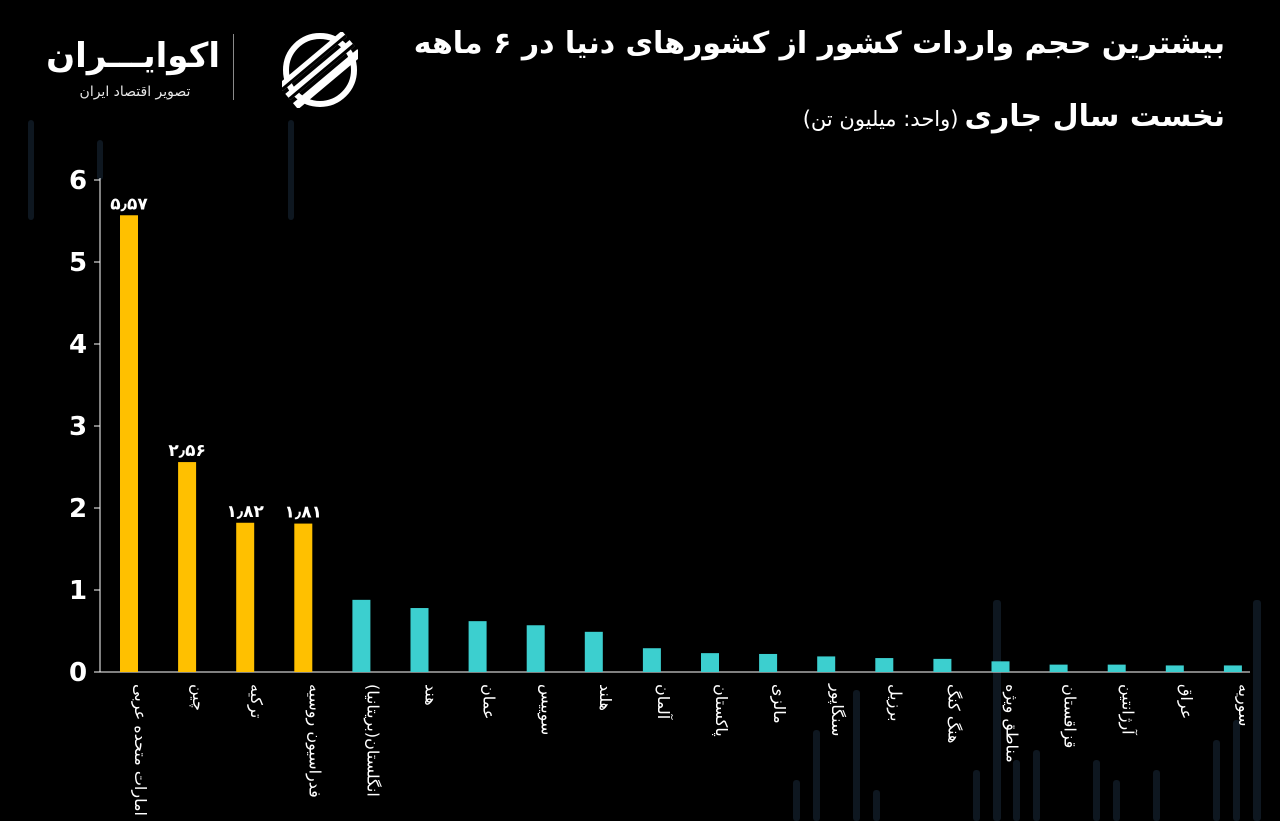  Describe the element at coordinates (663, 702) in the screenshot. I see `x-tick-label: آلمان` at that location.